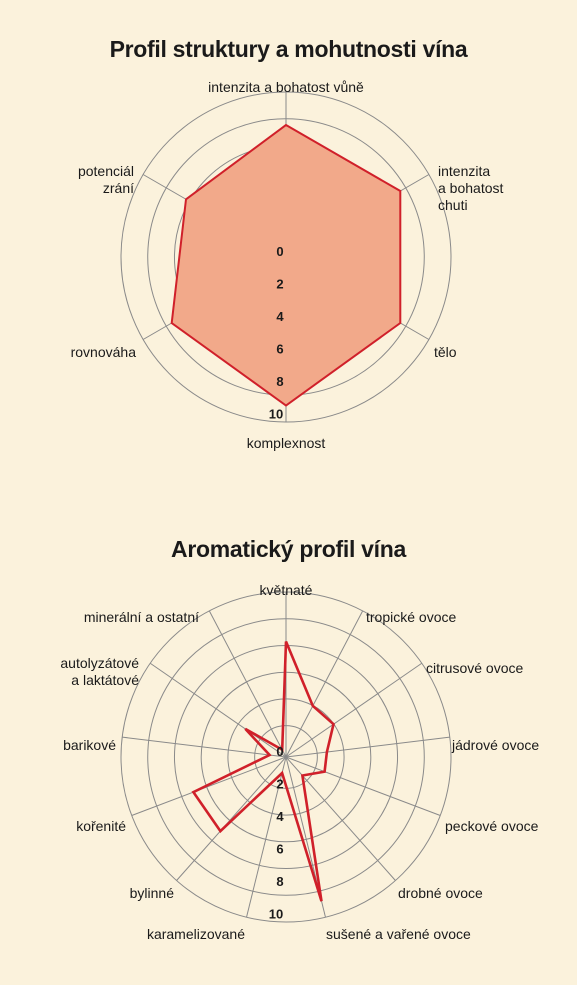 The height and width of the screenshot is (985, 577). Describe the element at coordinates (453, 205) in the screenshot. I see `axis-label-line: chuti` at that location.